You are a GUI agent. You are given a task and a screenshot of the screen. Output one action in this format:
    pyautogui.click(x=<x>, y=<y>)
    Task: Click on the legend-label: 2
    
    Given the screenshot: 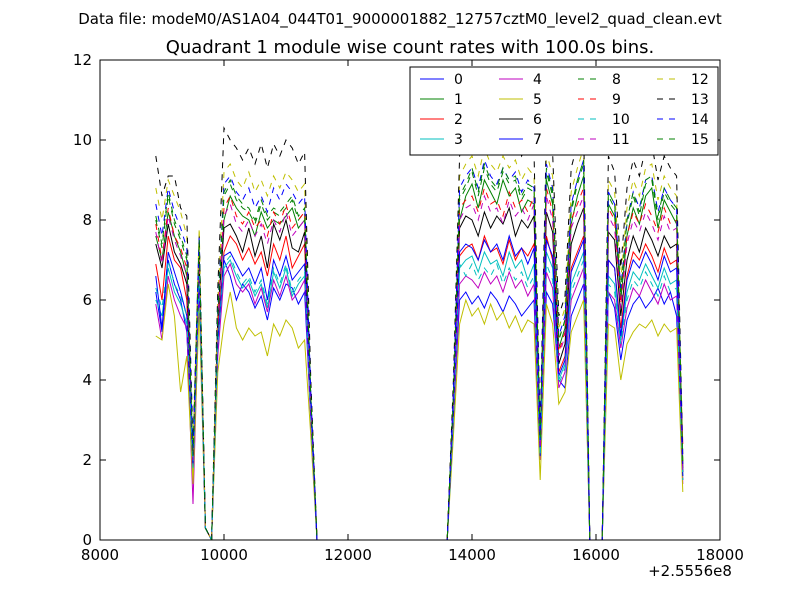 What is the action you would take?
    pyautogui.click(x=458, y=120)
    